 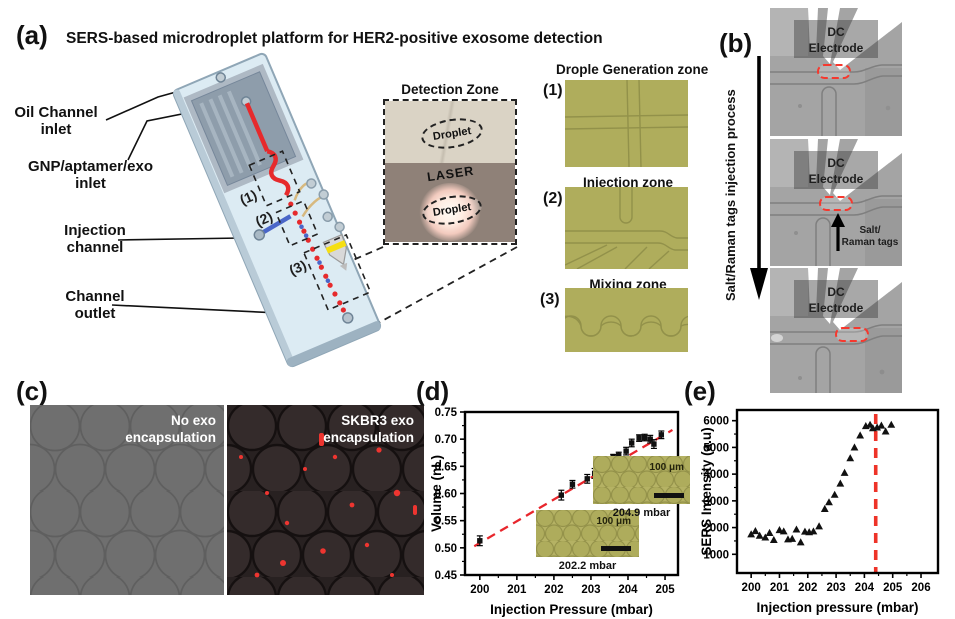 I want to click on injection-process-label: Salt/Raman tags injection process, so click(x=730, y=195).